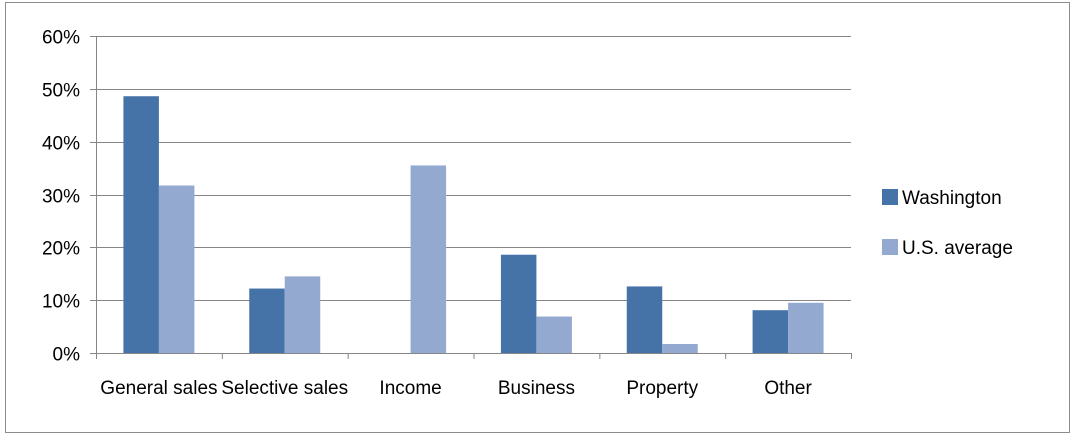 Image resolution: width=1075 pixels, height=435 pixels. I want to click on legend-label: Washington, so click(952, 198).